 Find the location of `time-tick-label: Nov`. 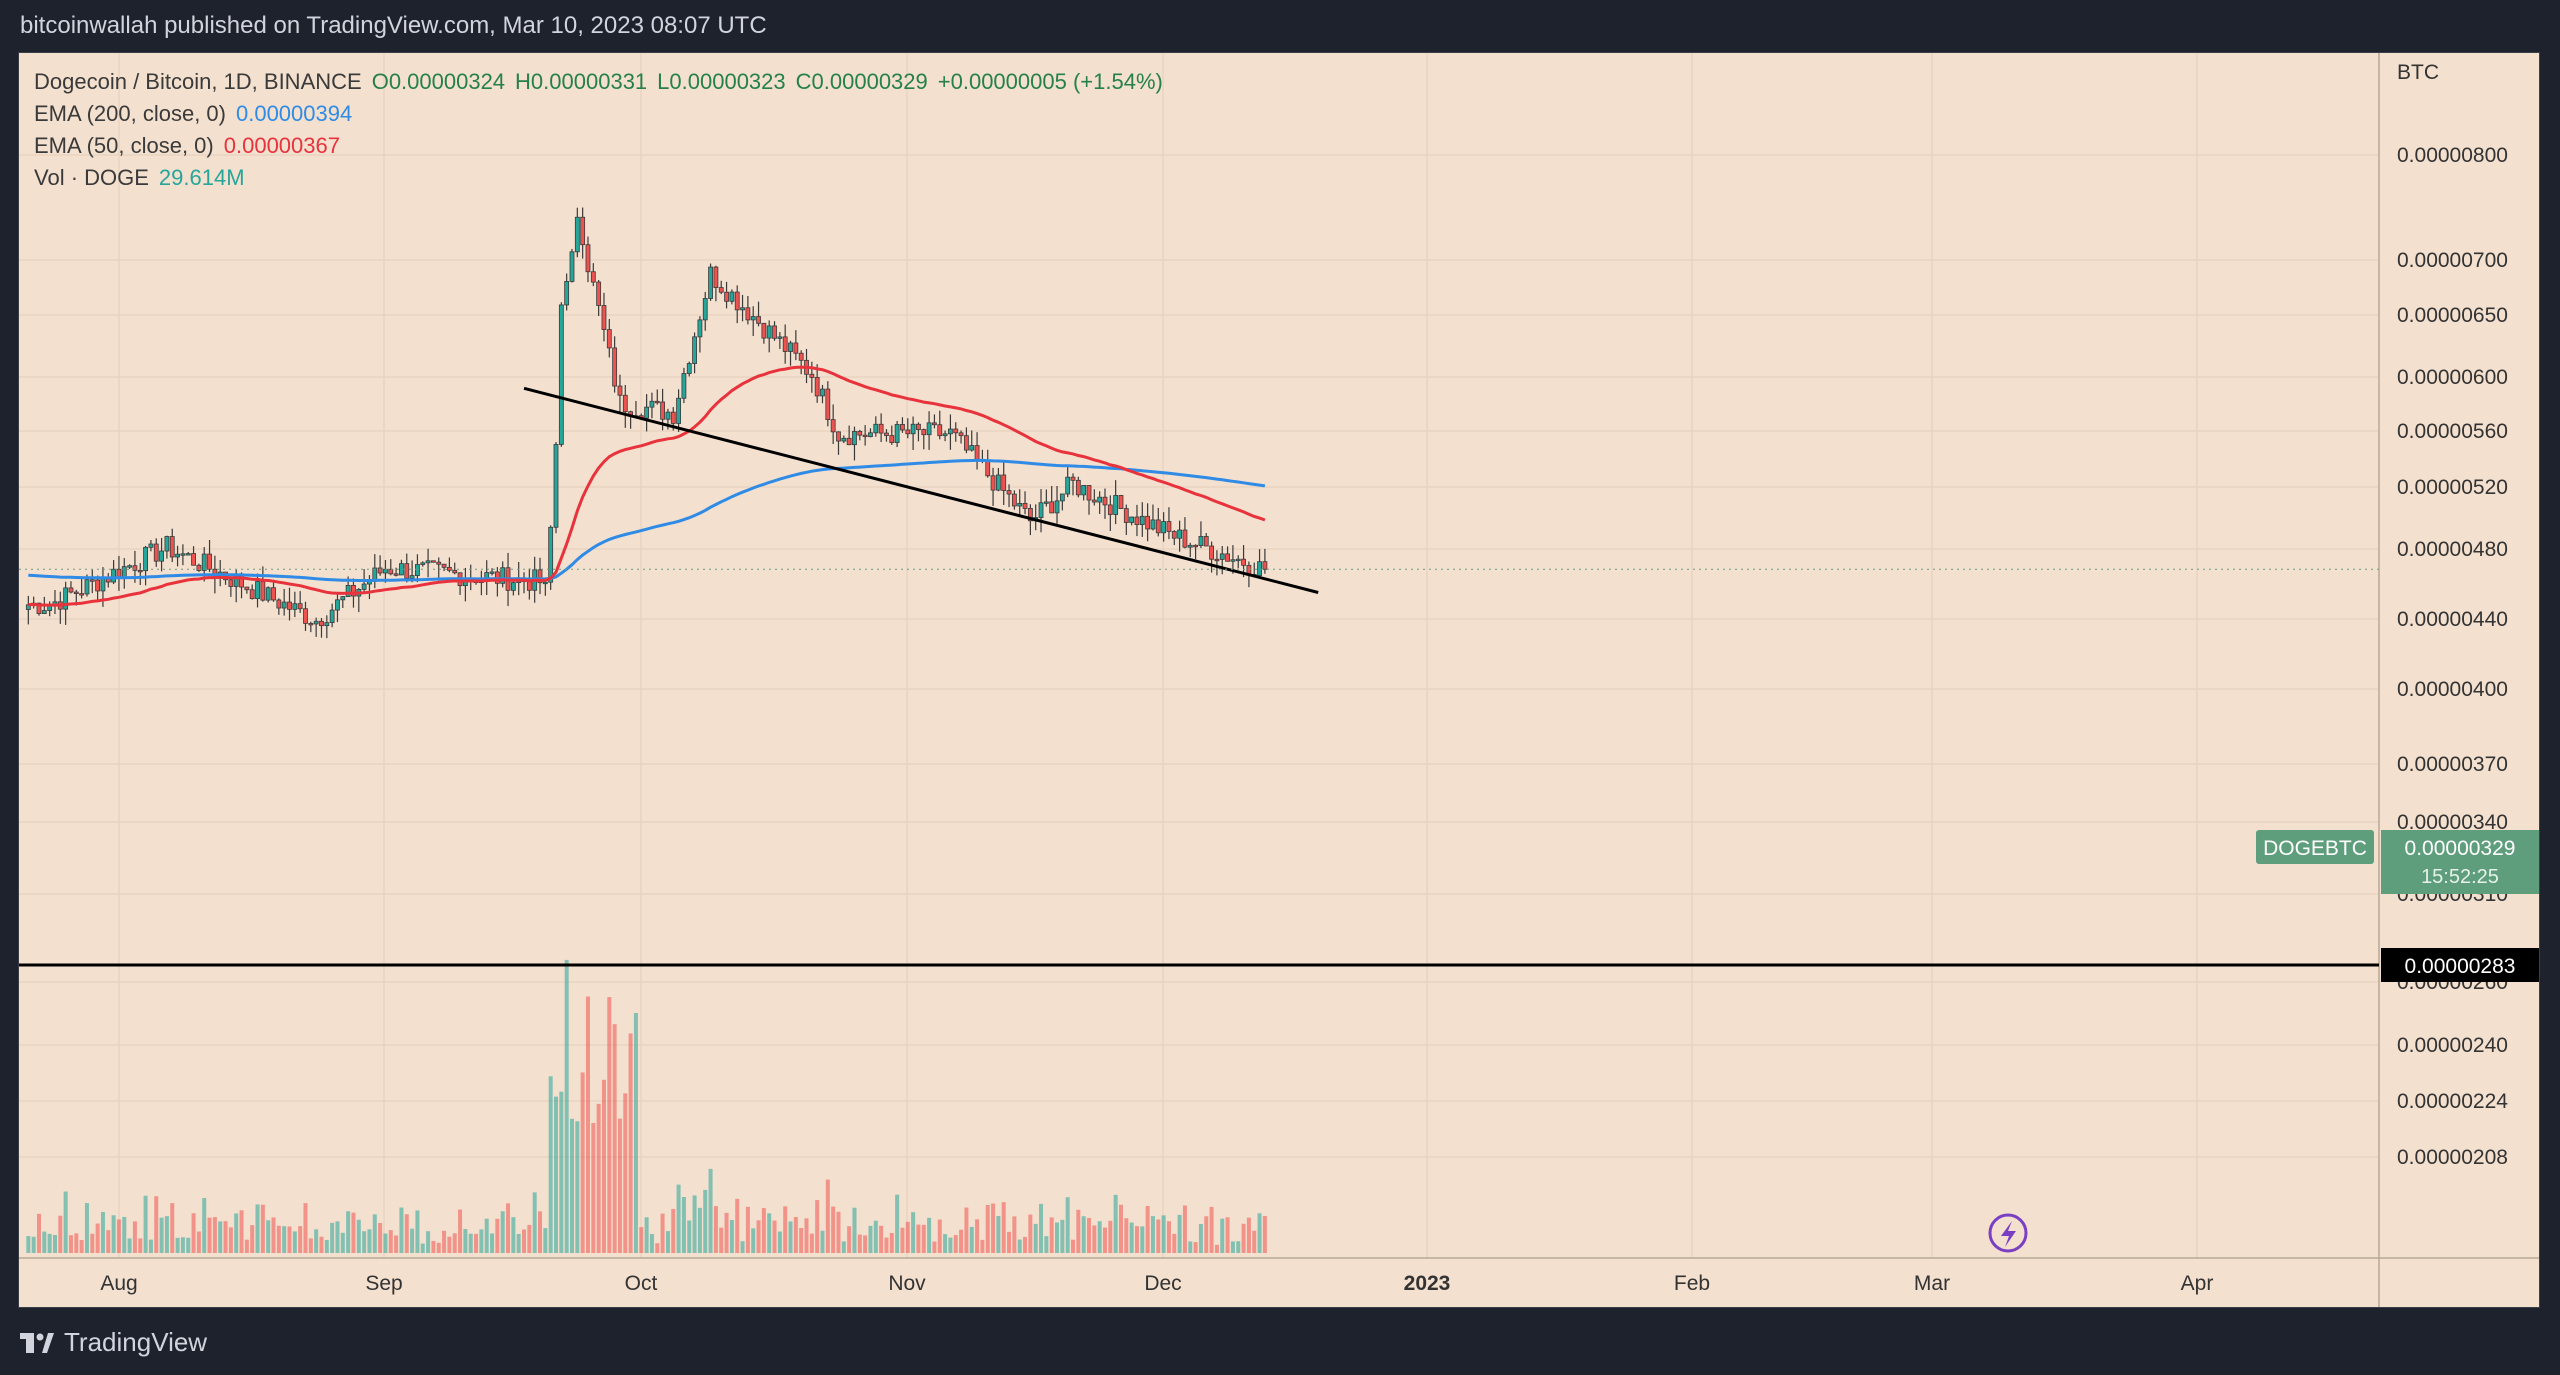

time-tick-label: Nov is located at coordinates (907, 1283).